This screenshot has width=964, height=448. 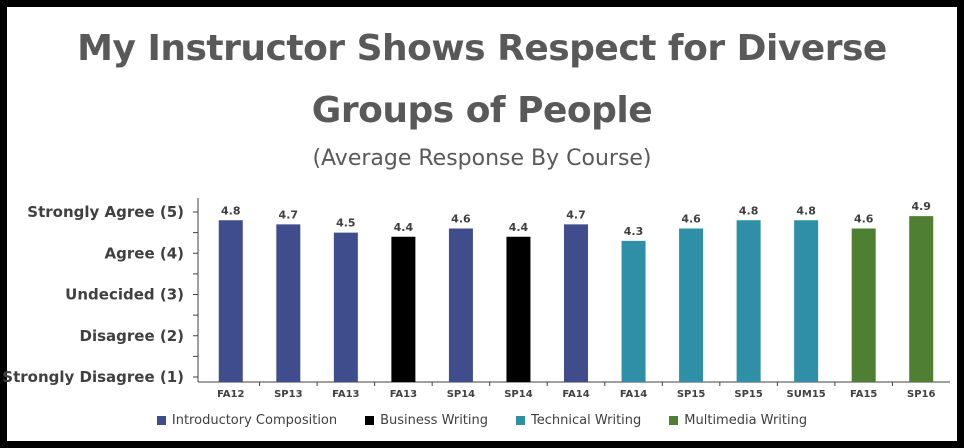 What do you see at coordinates (230, 394) in the screenshot?
I see `x-tick-label: FA12` at bounding box center [230, 394].